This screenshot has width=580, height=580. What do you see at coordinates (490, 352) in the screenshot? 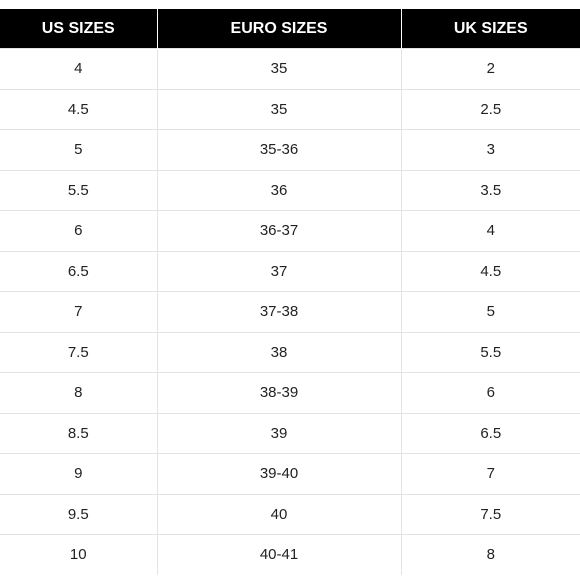
I see `uk-size-cell: 5.5` at bounding box center [490, 352].